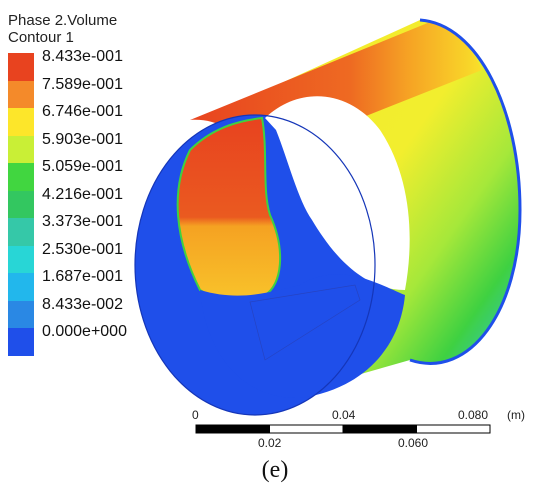 The image size is (550, 496). I want to click on figure-caption: (e), so click(275, 470).